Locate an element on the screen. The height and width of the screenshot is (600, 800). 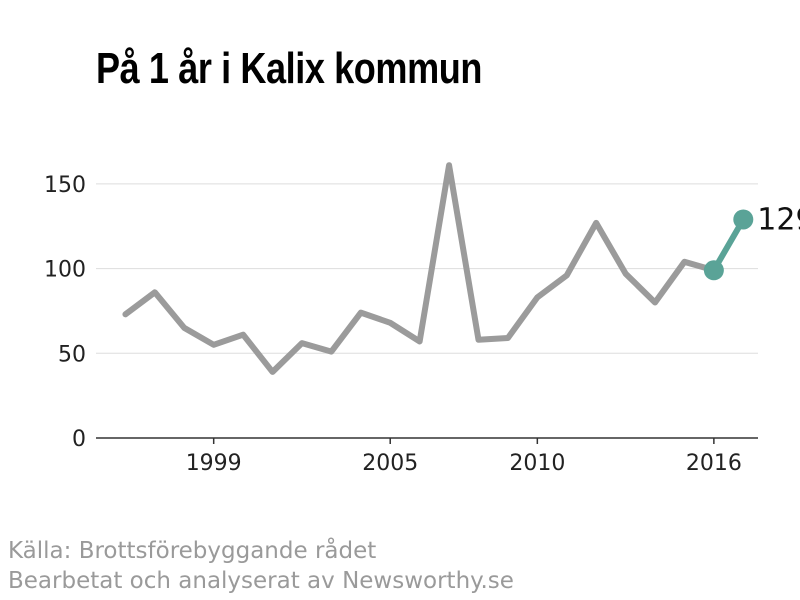
x-tick-label: 2005 is located at coordinates (390, 463).